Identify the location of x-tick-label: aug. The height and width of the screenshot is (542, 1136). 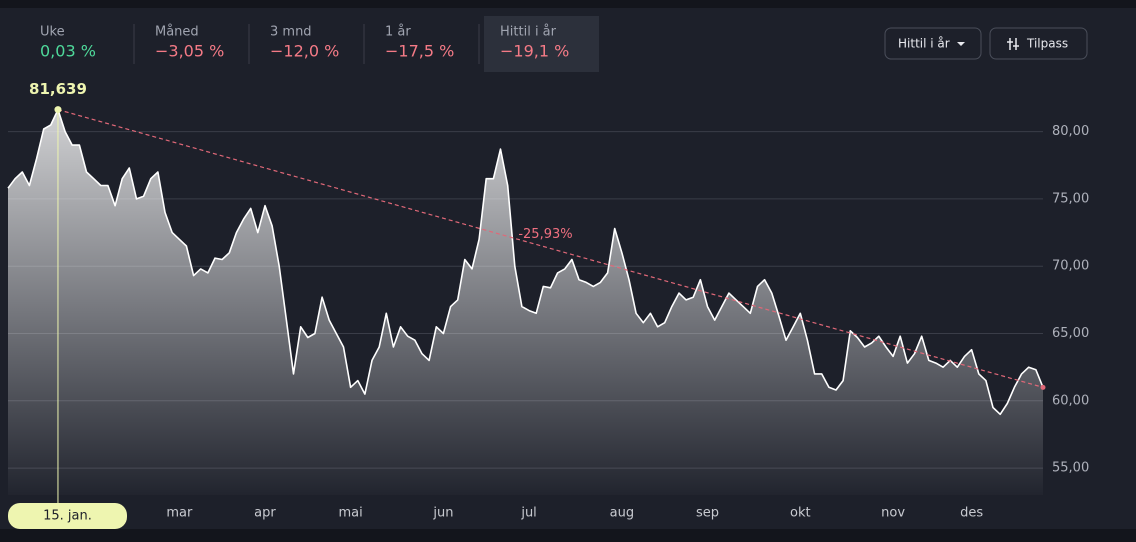
(622, 513).